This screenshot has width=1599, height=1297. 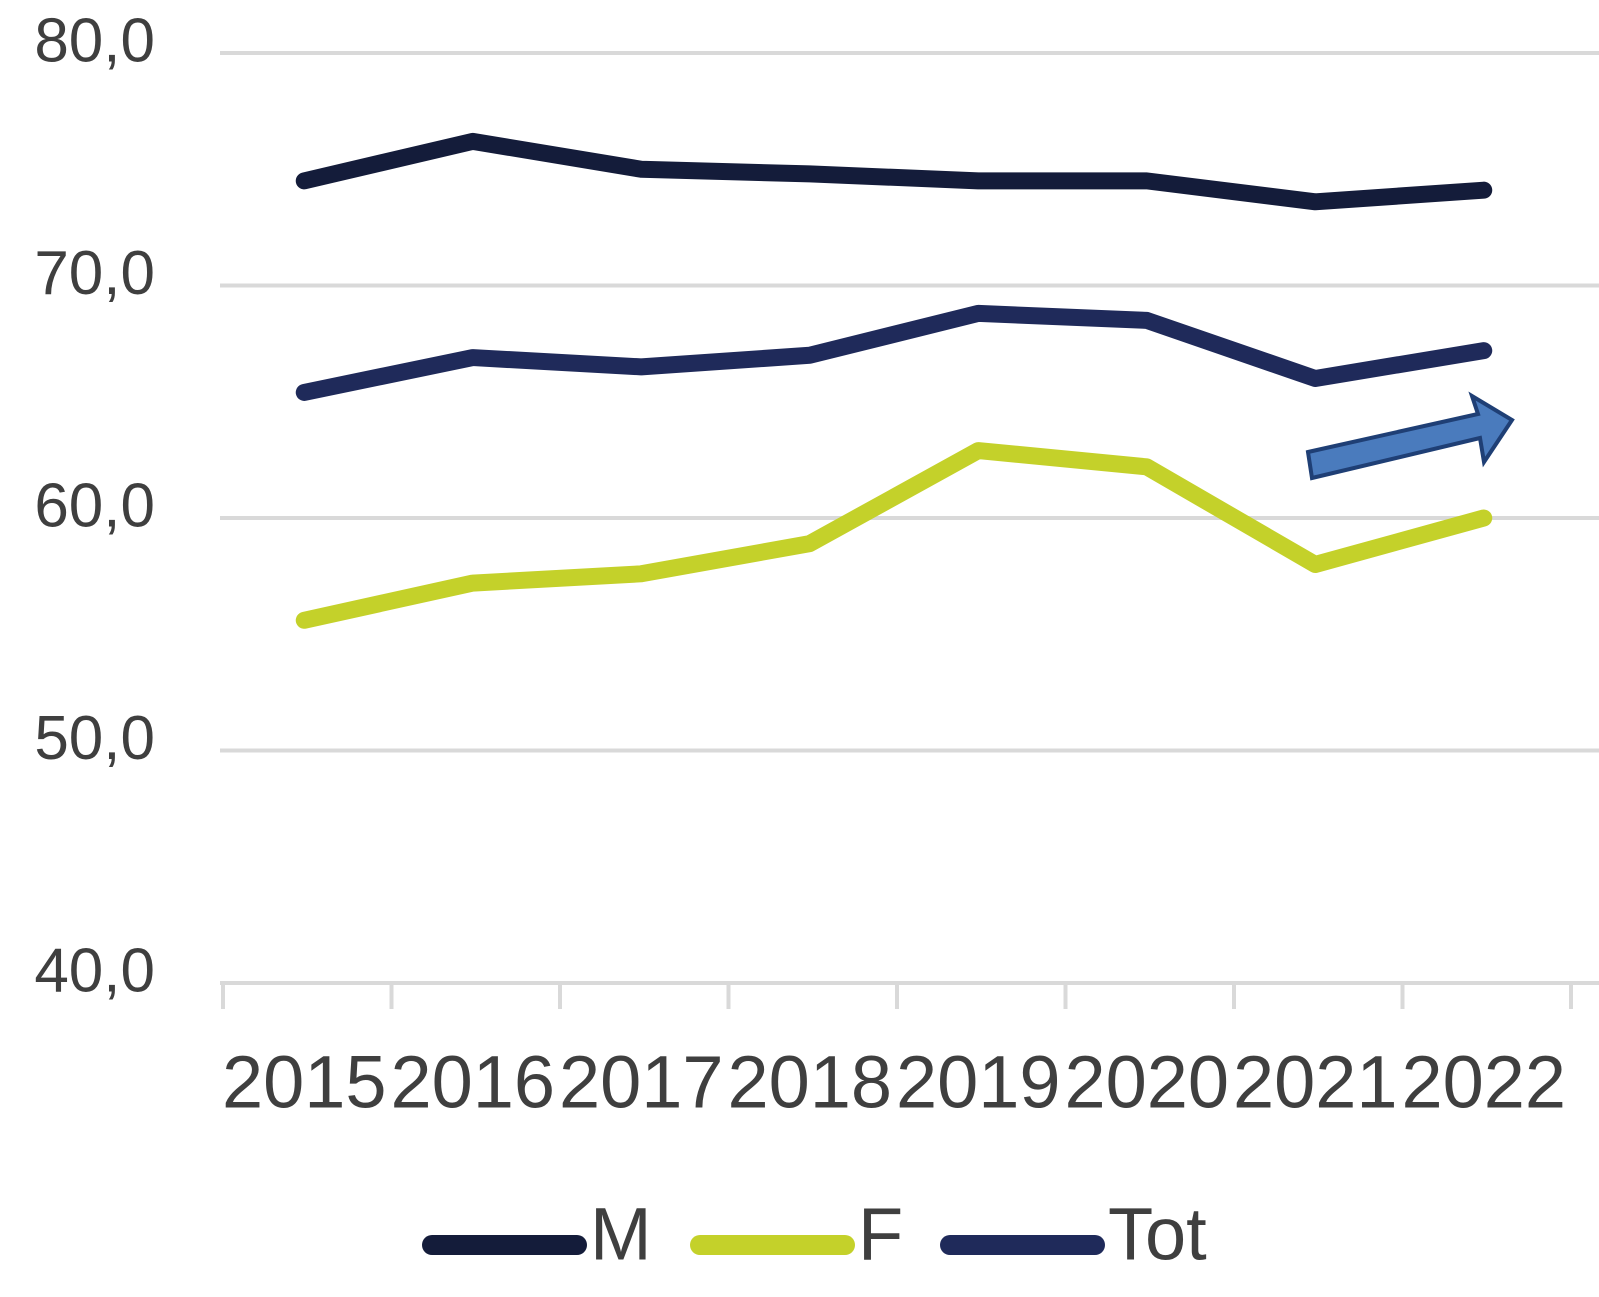 I want to click on x-tick-label: 2022, so click(x=1483, y=1082).